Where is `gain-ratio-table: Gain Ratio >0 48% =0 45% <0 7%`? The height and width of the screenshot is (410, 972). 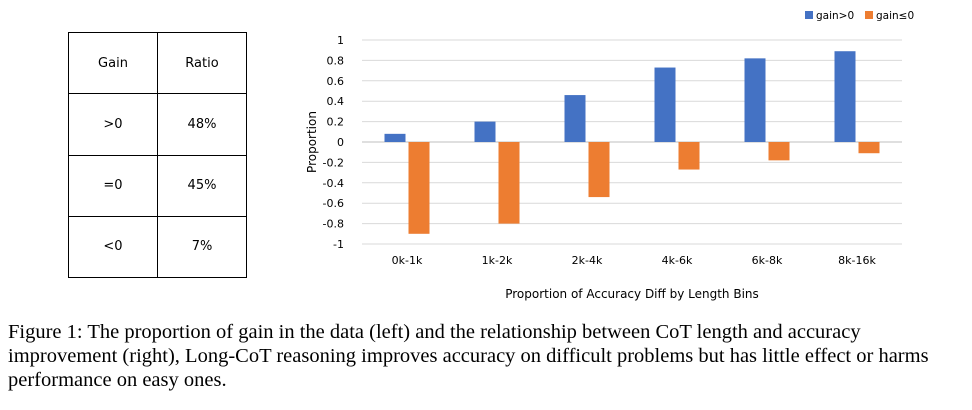
gain-ratio-table: Gain Ratio >0 48% =0 45% <0 7% is located at coordinates (157, 155).